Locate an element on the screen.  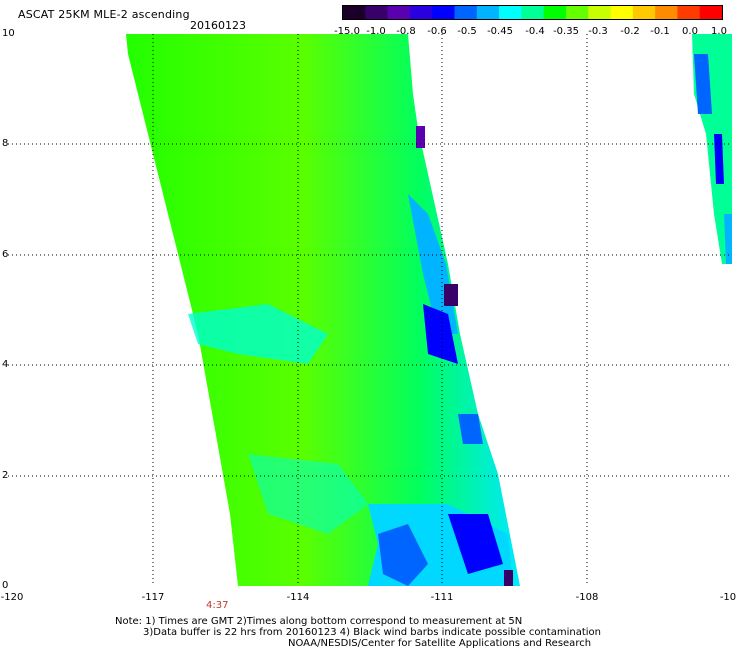
y-tick-label: 8 is located at coordinates (5, 143).